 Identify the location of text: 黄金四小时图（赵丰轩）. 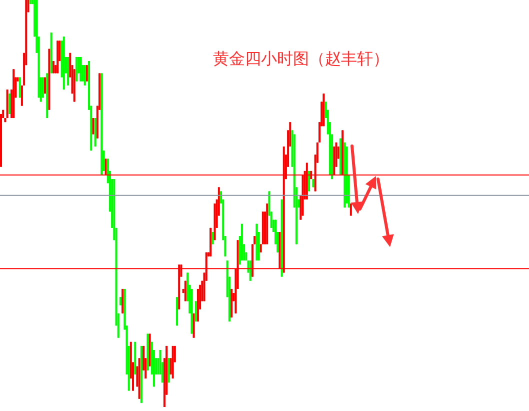
(301, 59).